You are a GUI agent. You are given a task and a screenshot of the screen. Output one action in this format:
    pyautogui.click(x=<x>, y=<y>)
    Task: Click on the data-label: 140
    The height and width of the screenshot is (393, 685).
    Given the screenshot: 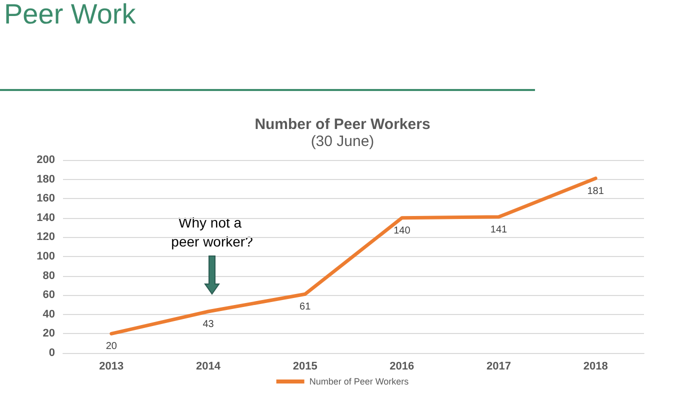 What is the action you would take?
    pyautogui.click(x=402, y=230)
    